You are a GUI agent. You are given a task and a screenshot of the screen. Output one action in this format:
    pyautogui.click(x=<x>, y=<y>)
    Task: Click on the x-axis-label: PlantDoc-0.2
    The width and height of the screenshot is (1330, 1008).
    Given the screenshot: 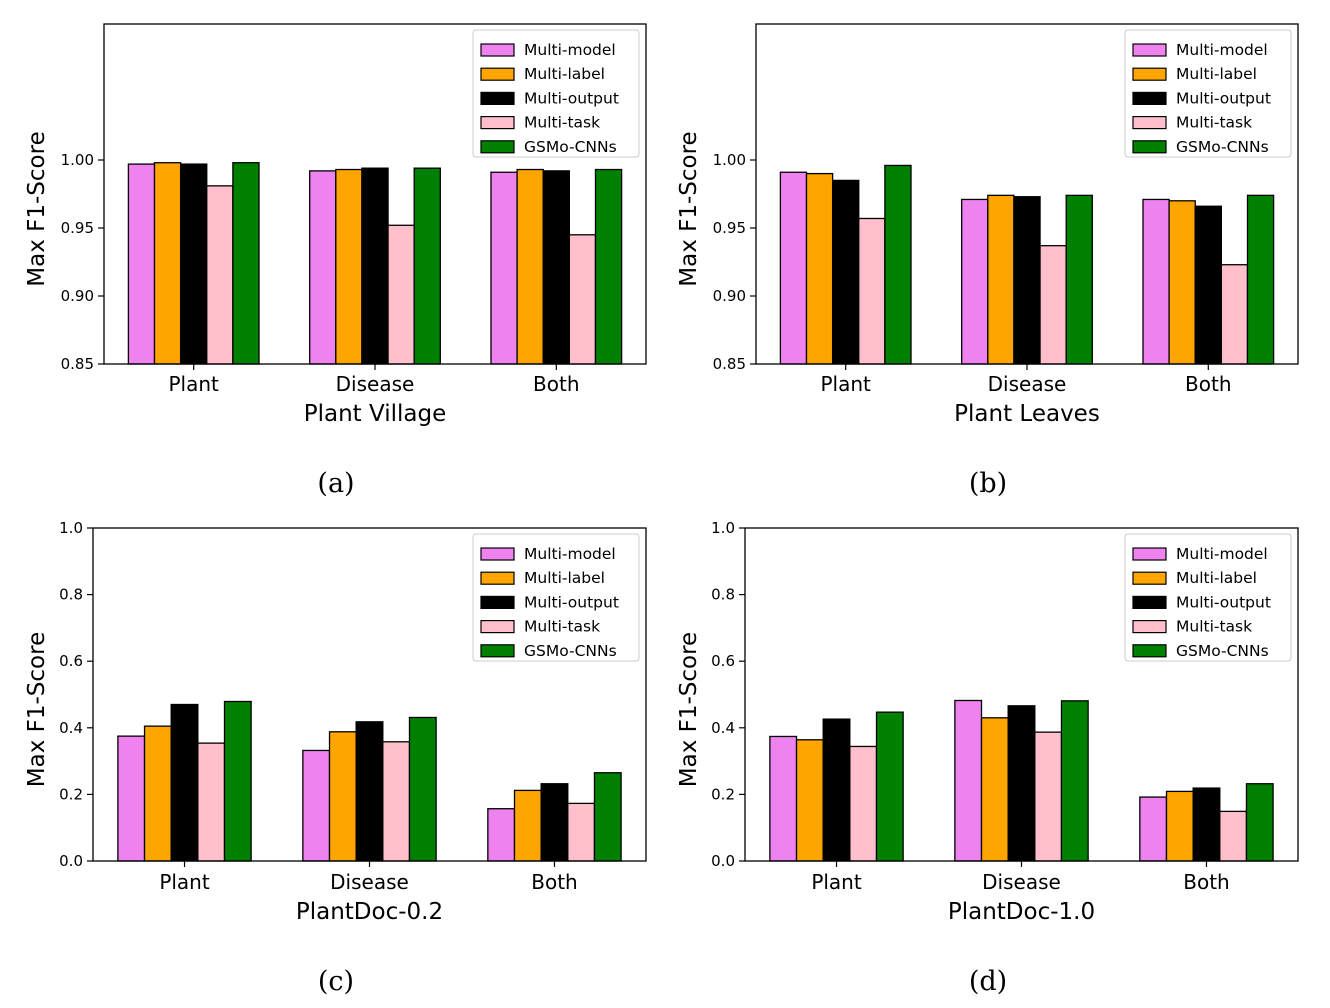 What is the action you would take?
    pyautogui.click(x=369, y=912)
    